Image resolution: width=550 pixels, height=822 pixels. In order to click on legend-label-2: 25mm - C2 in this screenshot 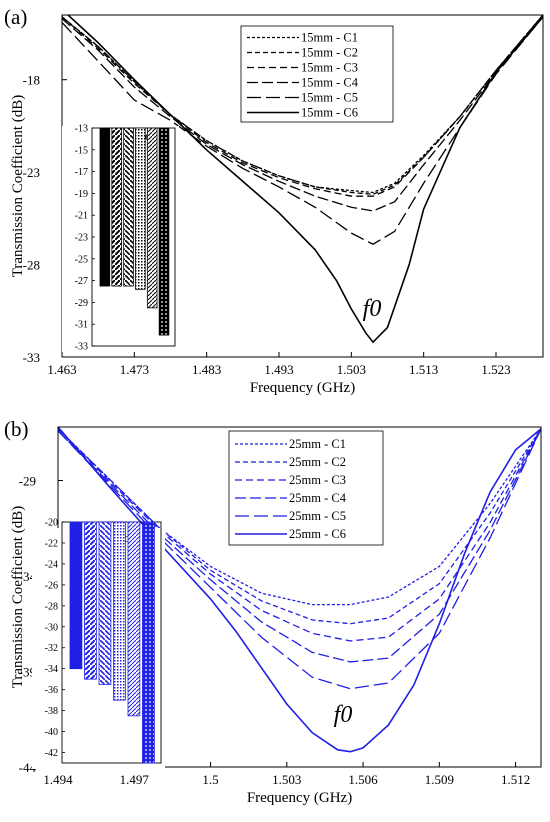, I will do `click(317, 462)`.